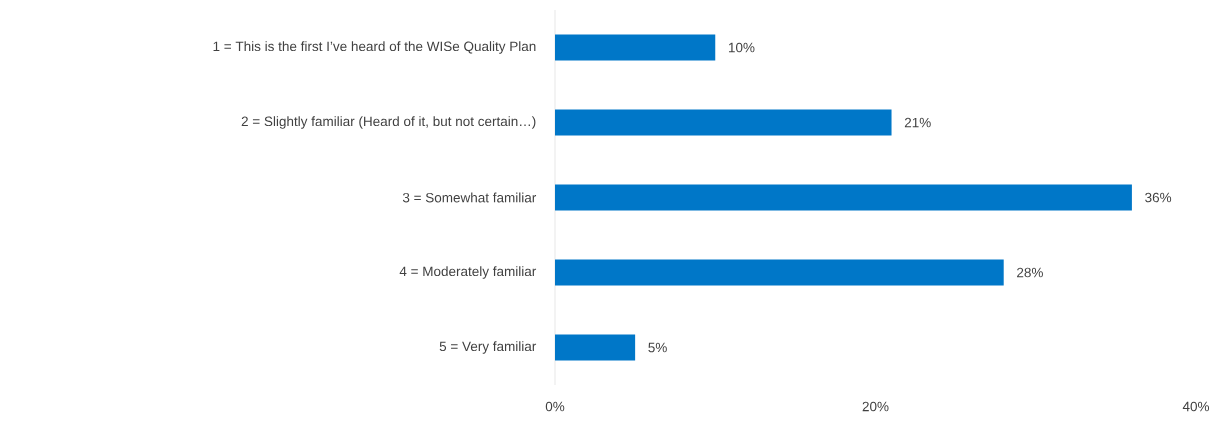 The image size is (1221, 423). I want to click on y-tick-label: 2 = Slightly familiar (Heard of it, but not certain…), so click(388, 122).